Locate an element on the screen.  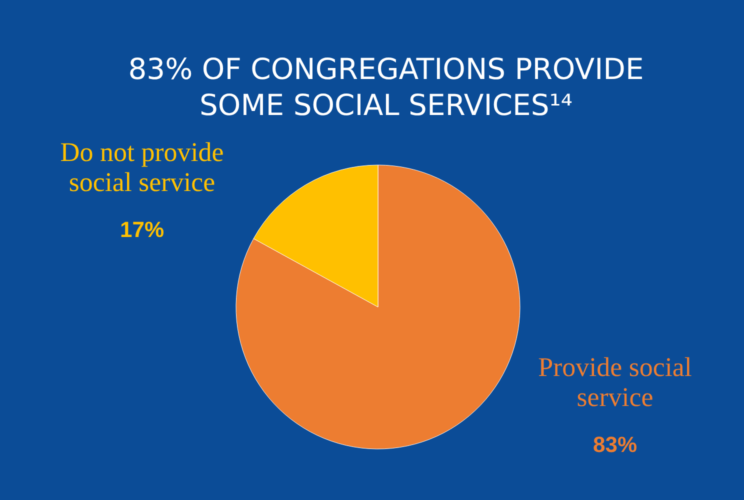
slice-label: Provide social service is located at coordinates (615, 382).